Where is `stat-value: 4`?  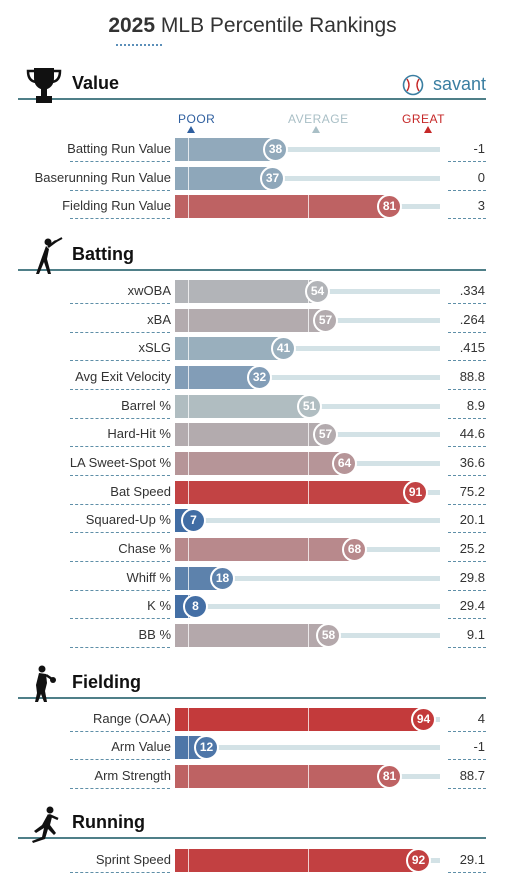 stat-value: 4 is located at coordinates (481, 718).